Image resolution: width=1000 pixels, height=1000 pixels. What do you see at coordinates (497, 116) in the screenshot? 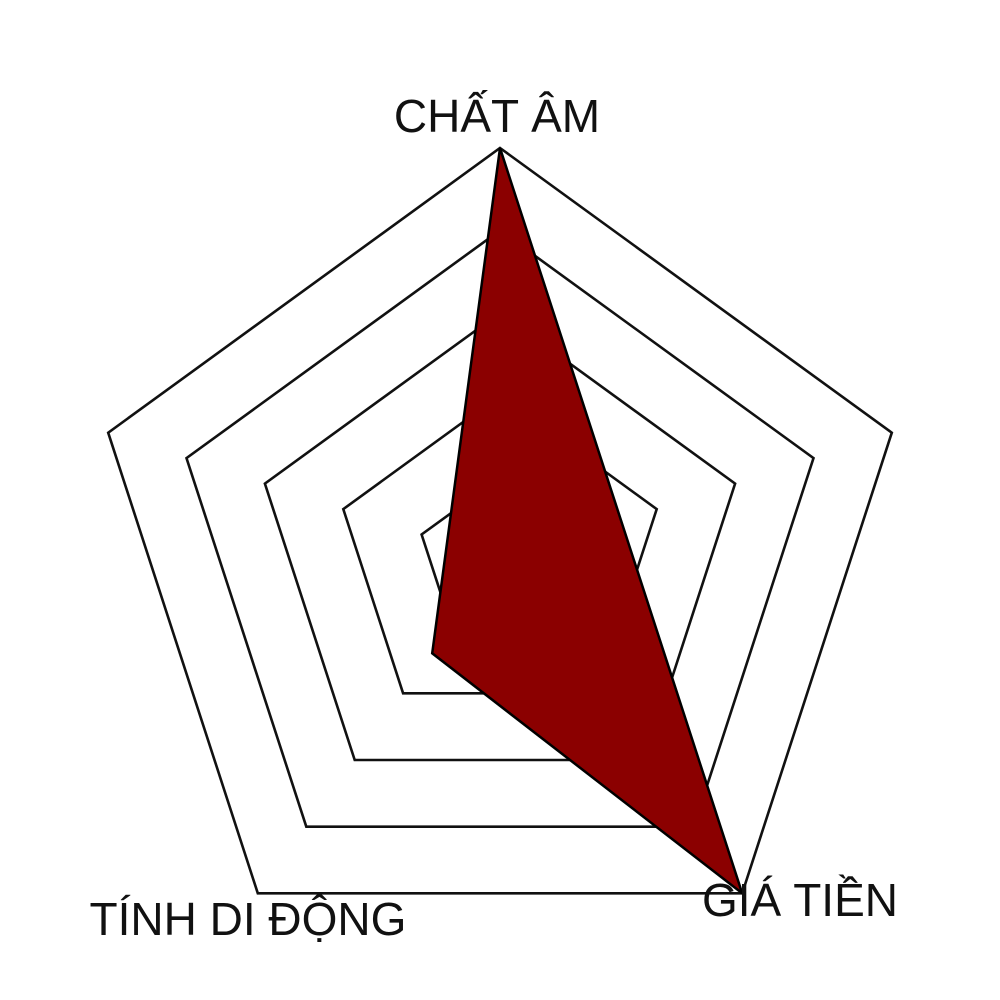
I see `axis-label-chat-am: CHẤT ÂM` at bounding box center [497, 116].